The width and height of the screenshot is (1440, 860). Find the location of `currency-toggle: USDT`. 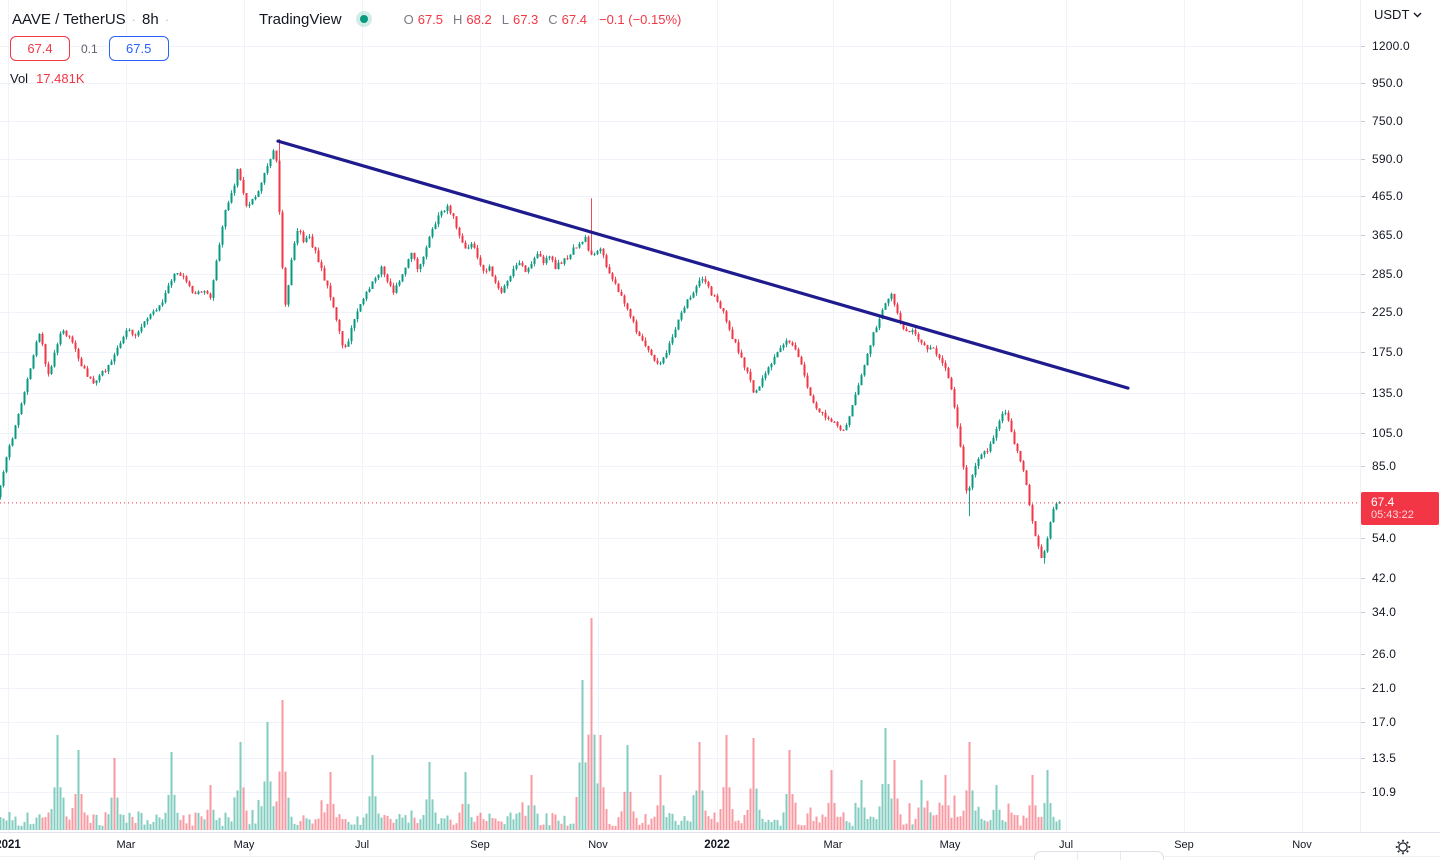

currency-toggle: USDT is located at coordinates (1398, 14).